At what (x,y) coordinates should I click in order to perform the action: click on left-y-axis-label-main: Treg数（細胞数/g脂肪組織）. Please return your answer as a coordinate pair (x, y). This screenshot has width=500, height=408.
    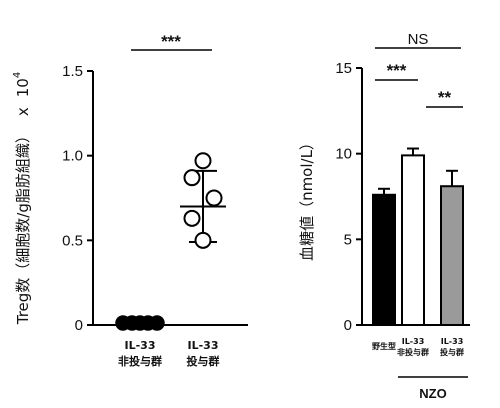
    Looking at the image, I should click on (23, 226).